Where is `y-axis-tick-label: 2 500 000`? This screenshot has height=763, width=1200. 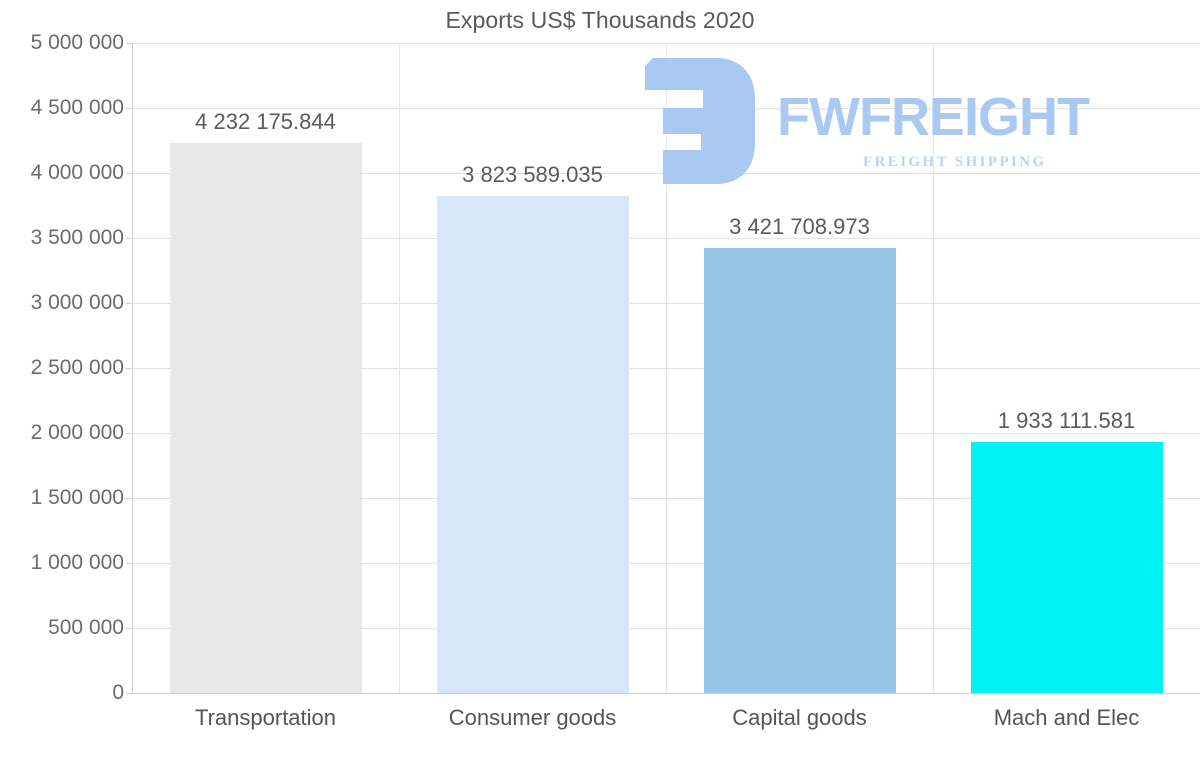 y-axis-tick-label: 2 500 000 is located at coordinates (77, 367).